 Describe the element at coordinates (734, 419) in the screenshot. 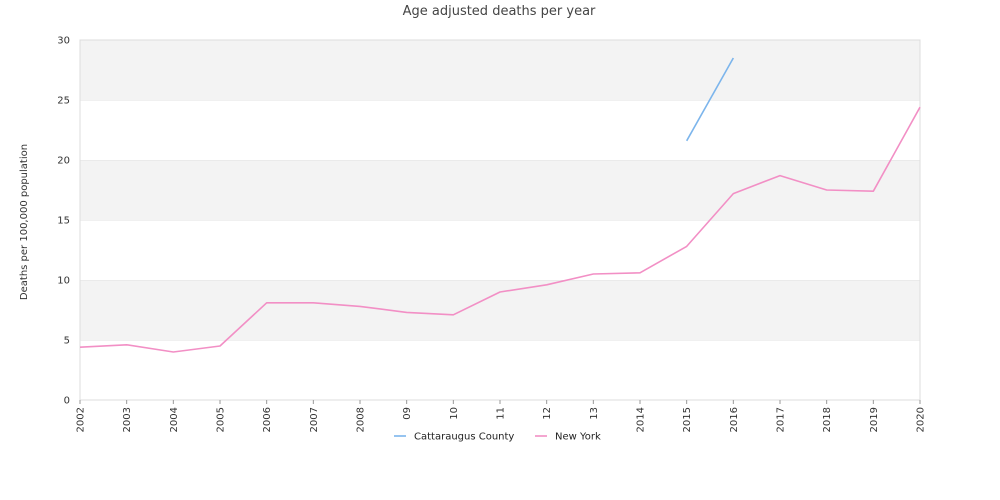

I see `x-tick-label: 2016` at that location.